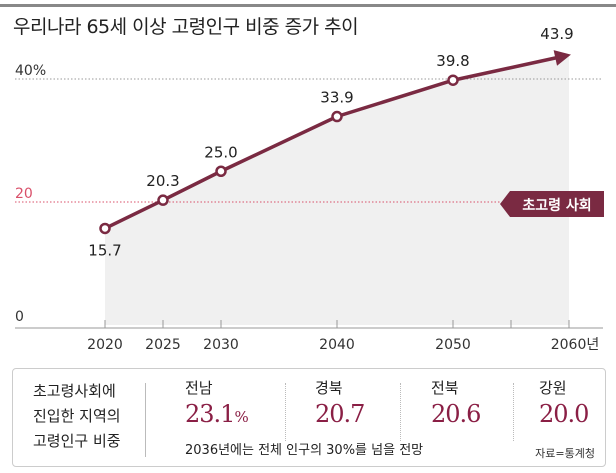  What do you see at coordinates (24, 194) in the screenshot?
I see `y-tick-label: 20` at bounding box center [24, 194].